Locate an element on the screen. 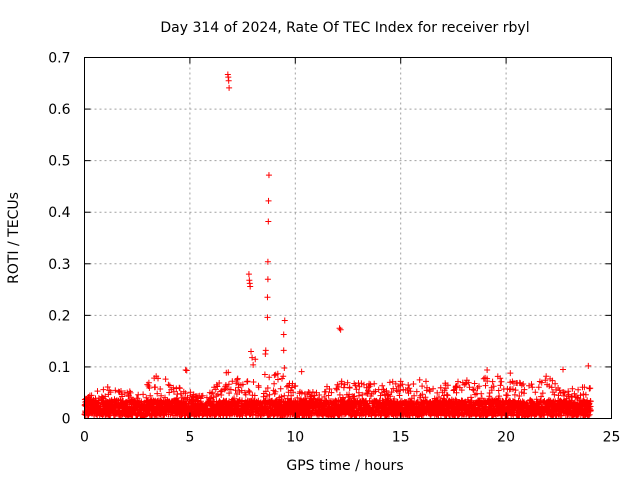 The image size is (640, 480). x-axis-label: GPS time / hours is located at coordinates (344, 466).